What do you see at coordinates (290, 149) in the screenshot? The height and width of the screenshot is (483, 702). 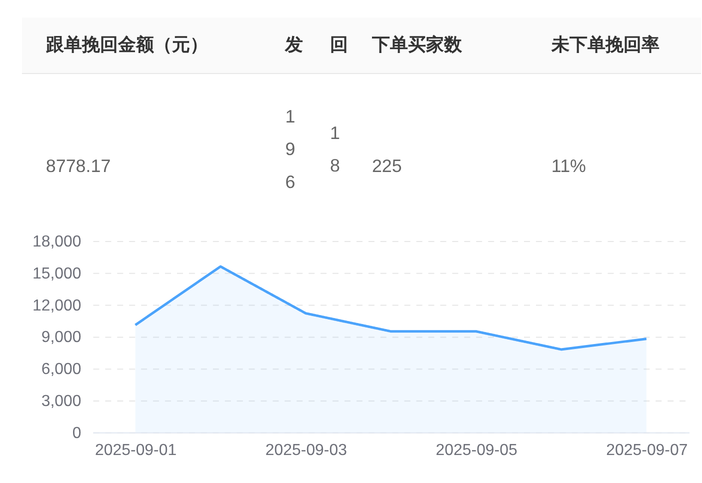 I see `text: 196` at bounding box center [290, 149].